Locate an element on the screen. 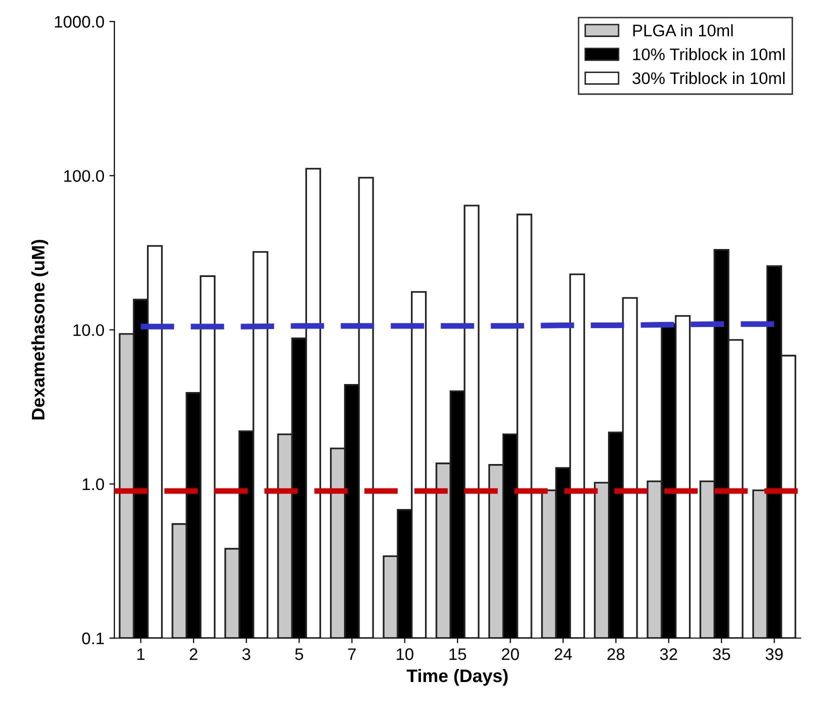 The image size is (817, 717). y-tick-label: 1.0 is located at coordinates (93, 484).